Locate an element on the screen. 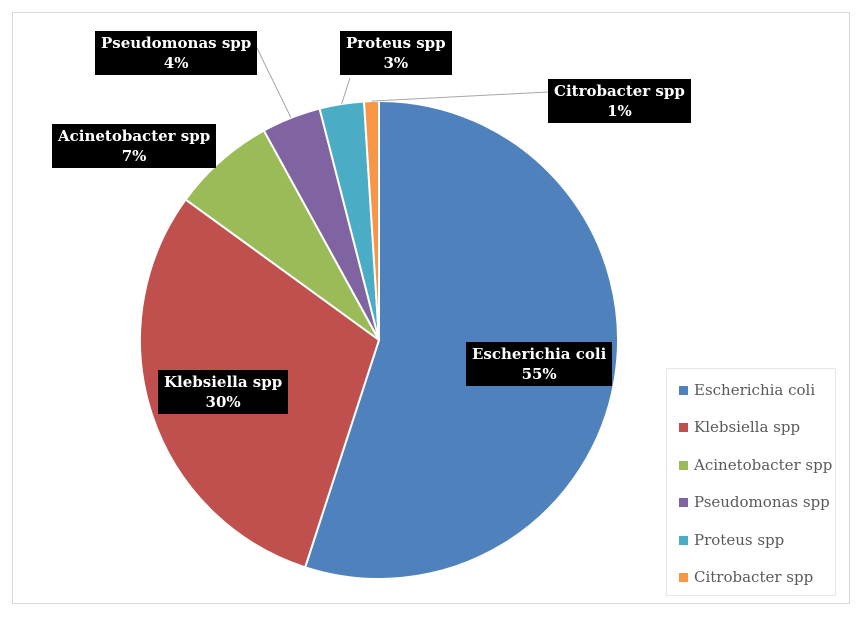  label-citrobacter-name: Citrobacter spp is located at coordinates (619, 91).